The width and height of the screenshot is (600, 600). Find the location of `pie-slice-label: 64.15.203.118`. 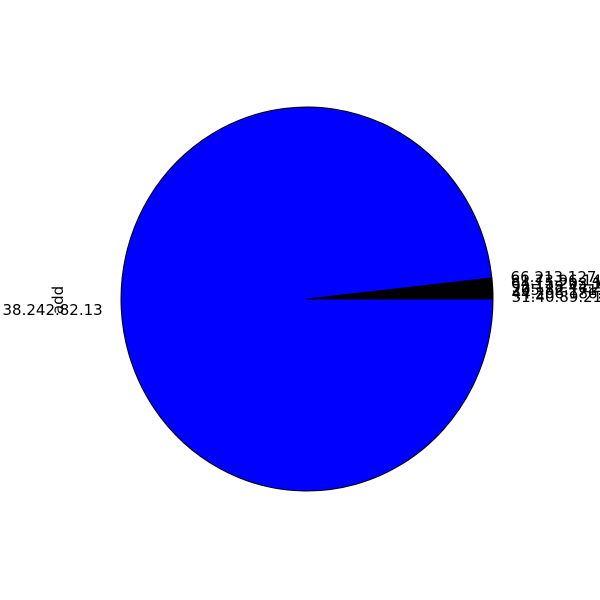

pie-slice-label: 64.15.203.118 is located at coordinates (555, 284).